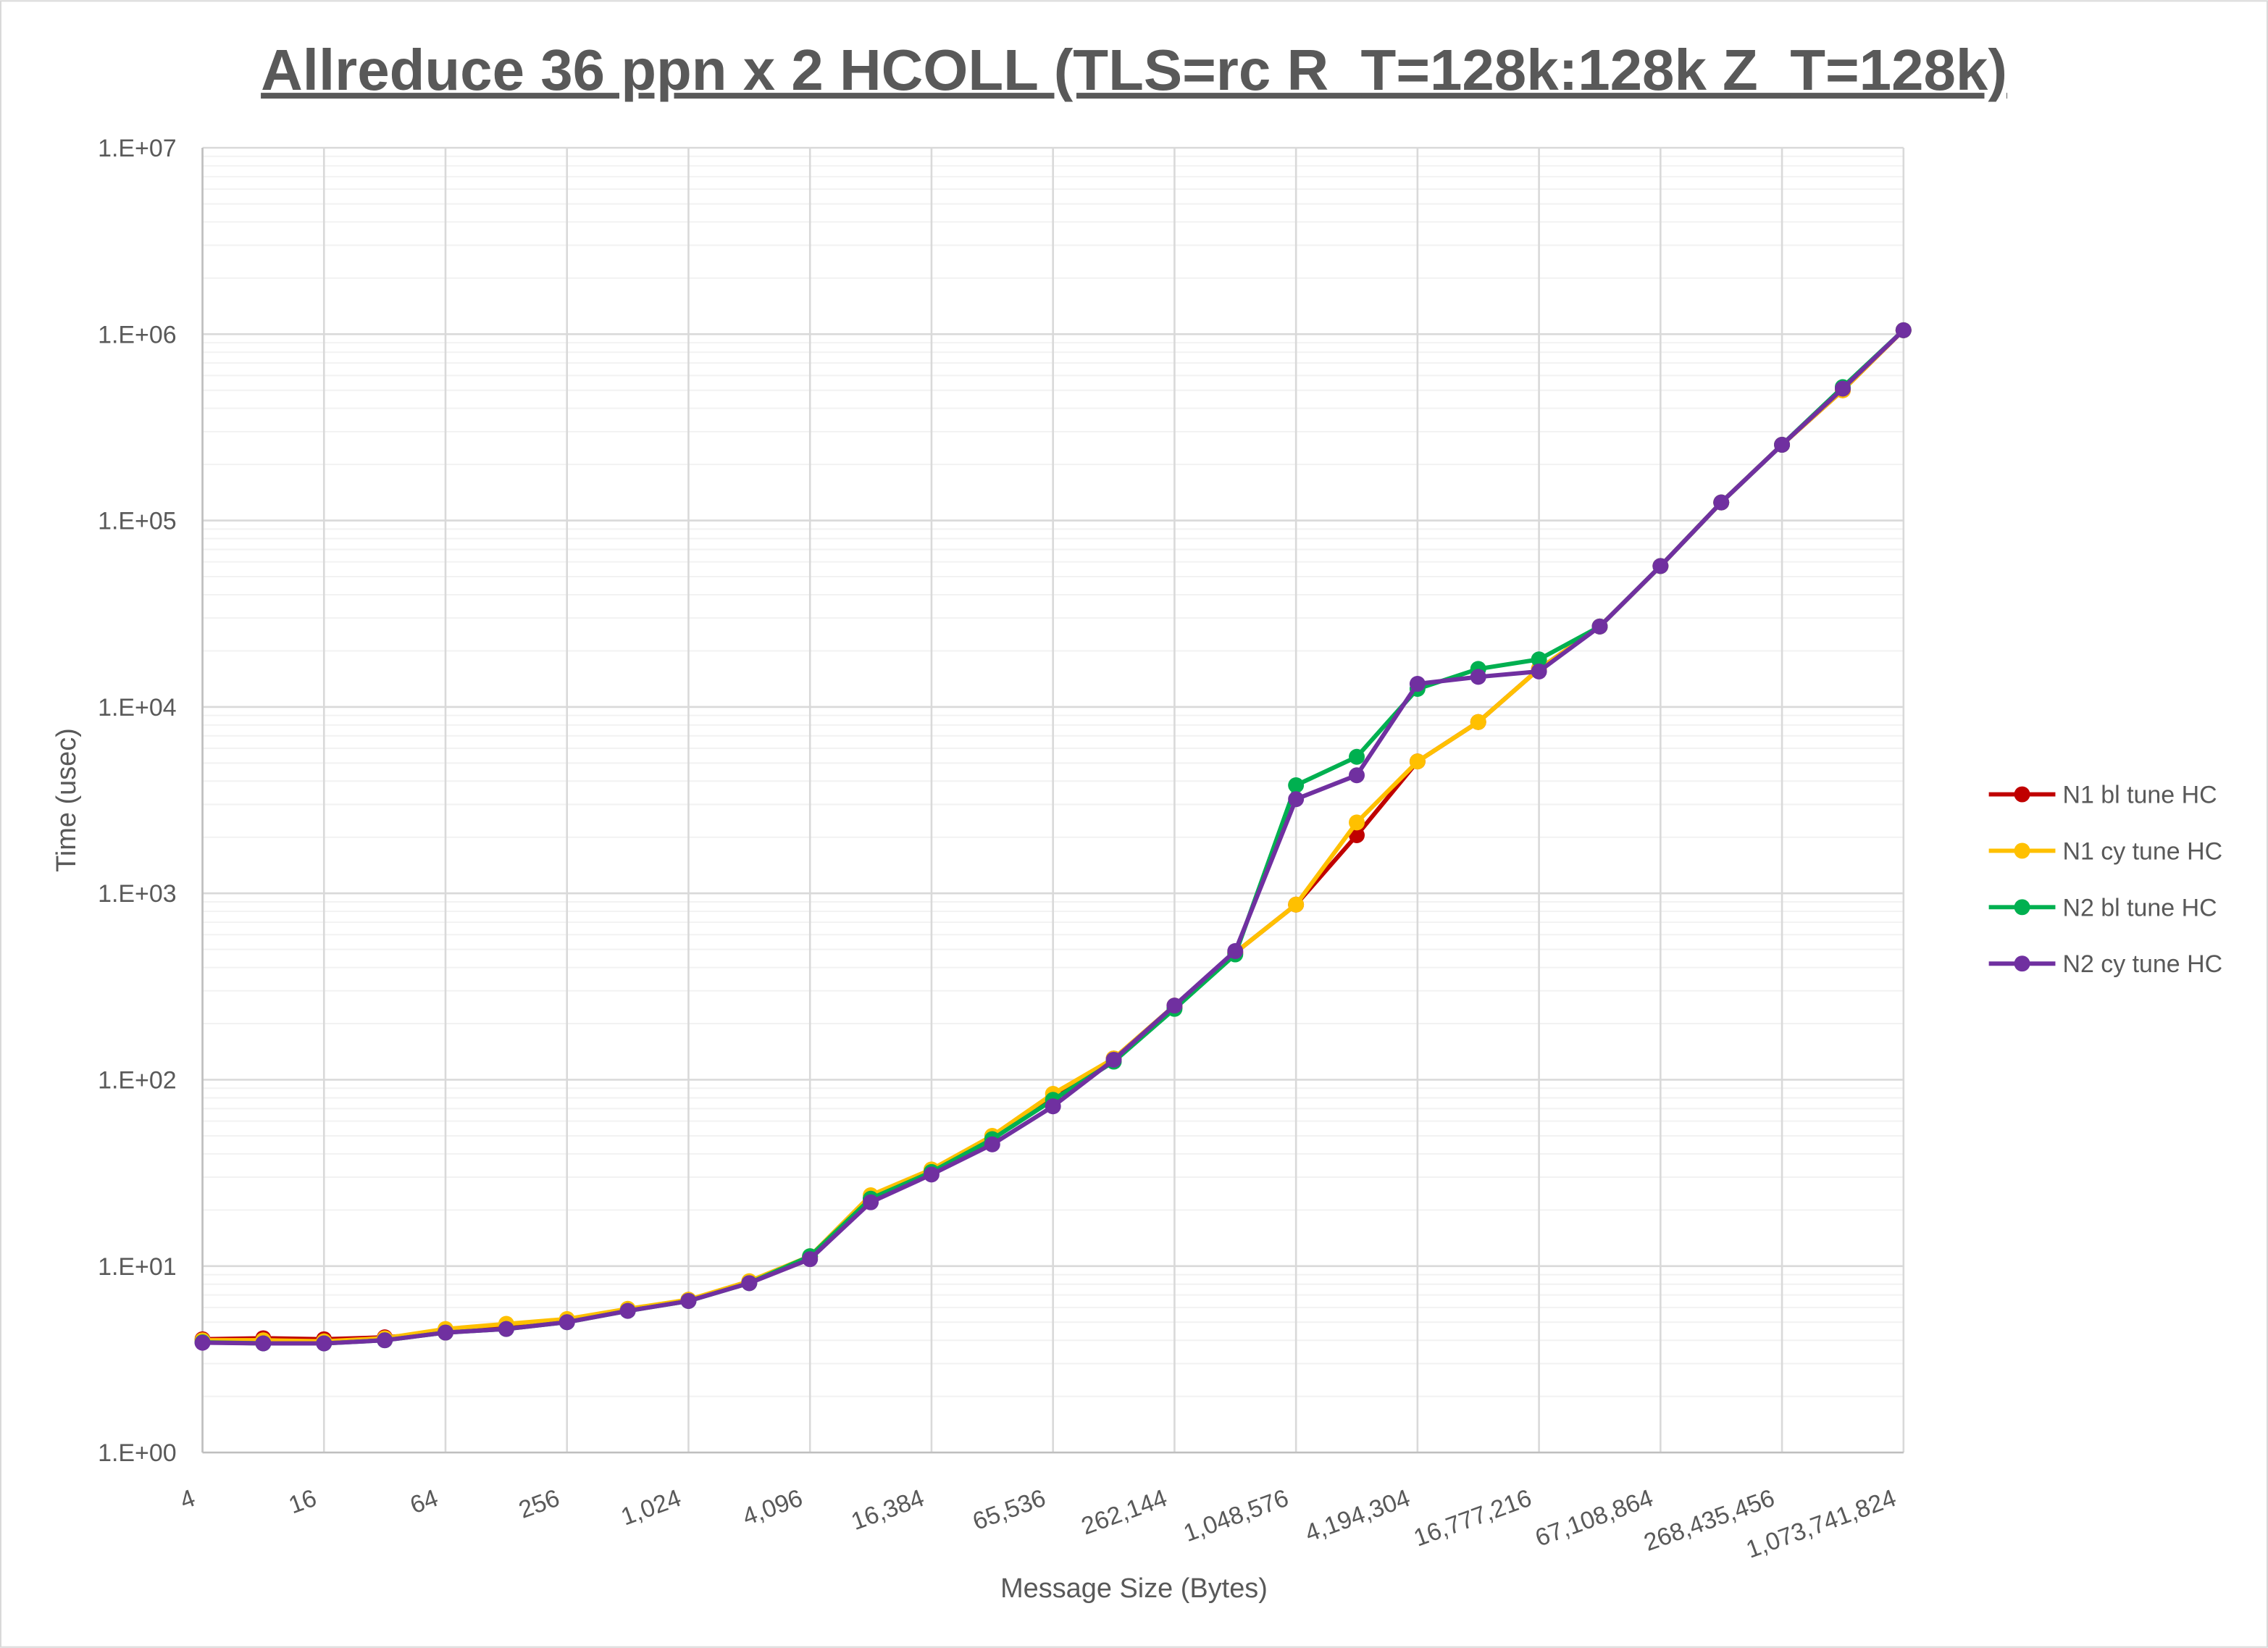 This screenshot has width=2268, height=1648. Describe the element at coordinates (2142, 964) in the screenshot. I see `legend-label: N2 cy tune HC` at that location.